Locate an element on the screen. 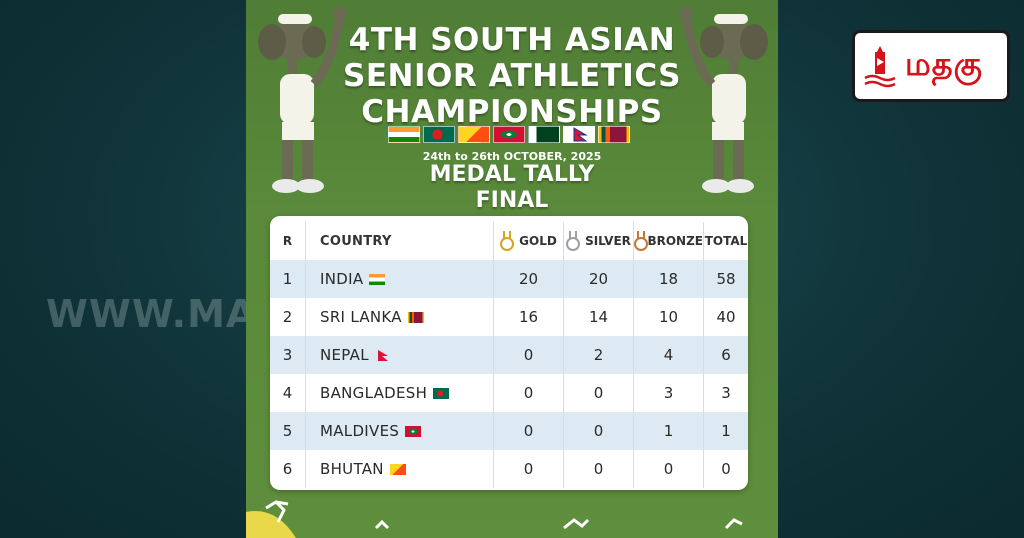 The height and width of the screenshot is (538, 1024). bronze-cell: 4 is located at coordinates (668, 355).